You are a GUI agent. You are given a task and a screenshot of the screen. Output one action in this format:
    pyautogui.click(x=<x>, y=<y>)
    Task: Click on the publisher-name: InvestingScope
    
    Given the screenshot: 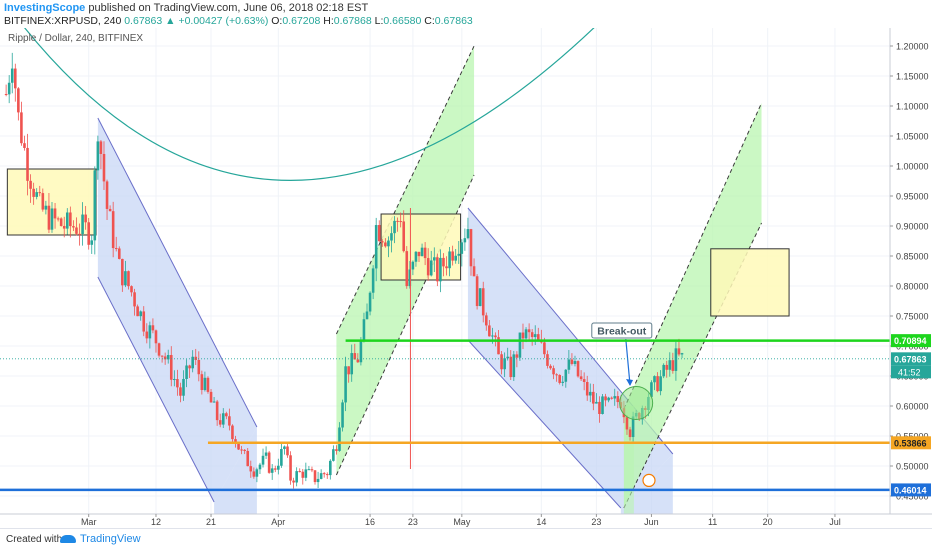 What is the action you would take?
    pyautogui.click(x=45, y=8)
    